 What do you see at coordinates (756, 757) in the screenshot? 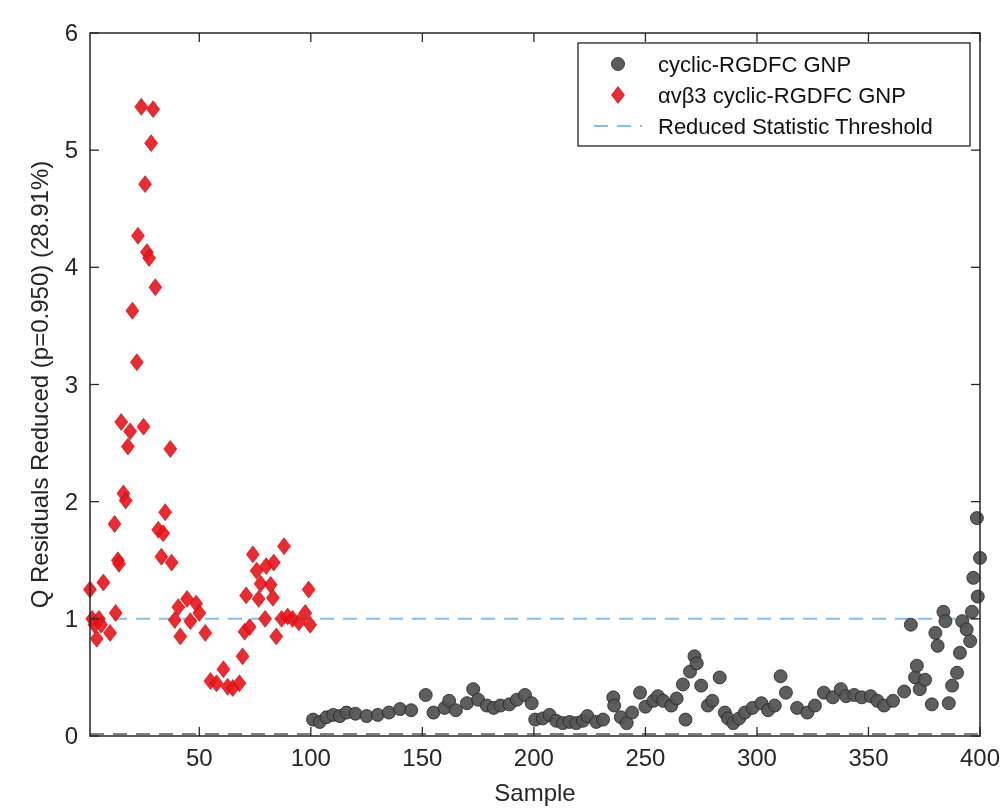
I see `x-tick-label: 300` at bounding box center [756, 757].